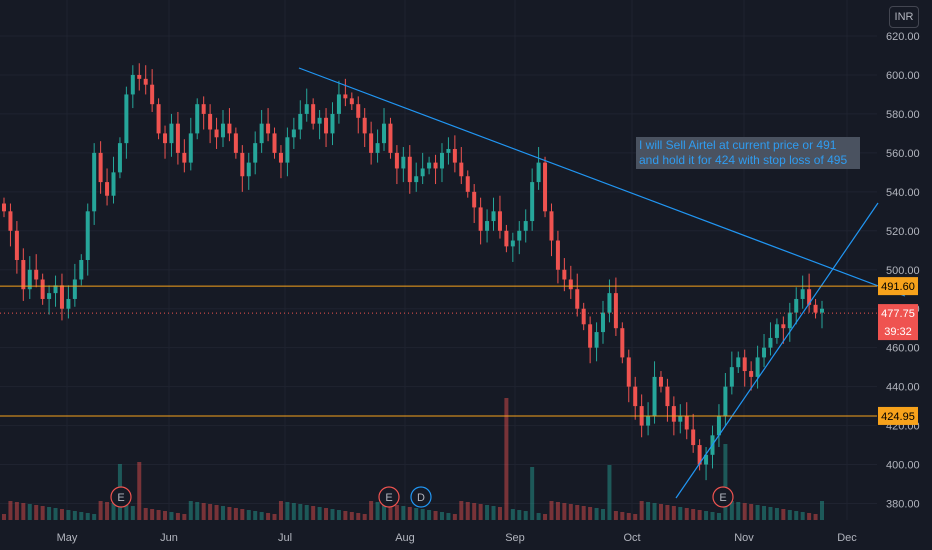 This screenshot has width=932, height=550. Describe the element at coordinates (903, 271) in the screenshot. I see `y-tick-label: 500.00` at that location.